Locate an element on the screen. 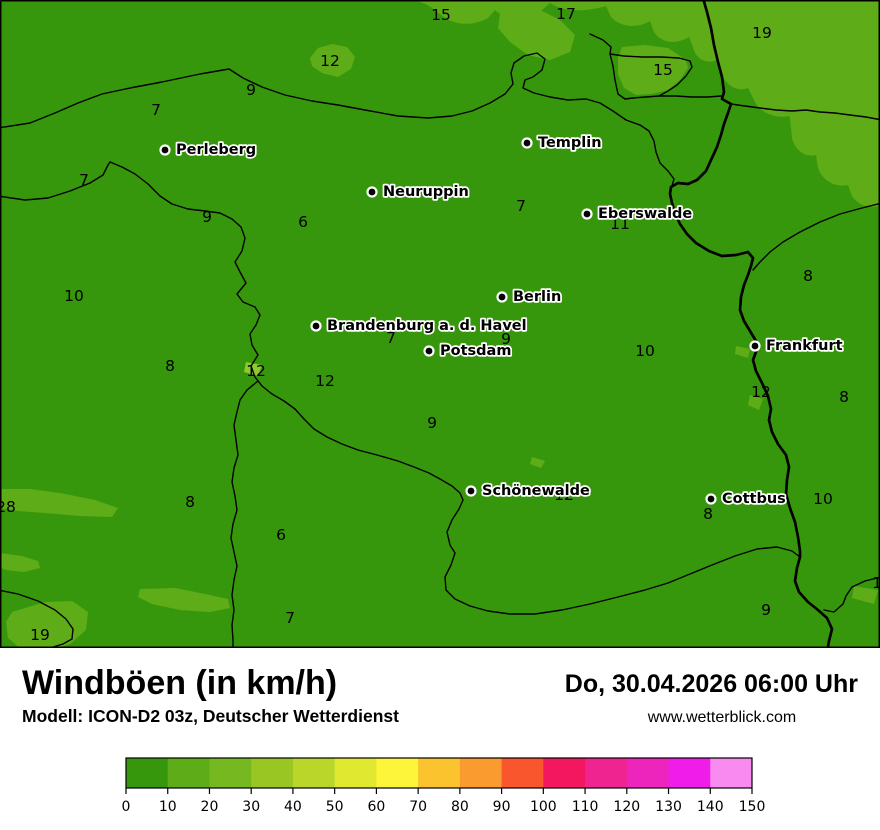 The image size is (880, 830). wind-value: 11 is located at coordinates (620, 224).